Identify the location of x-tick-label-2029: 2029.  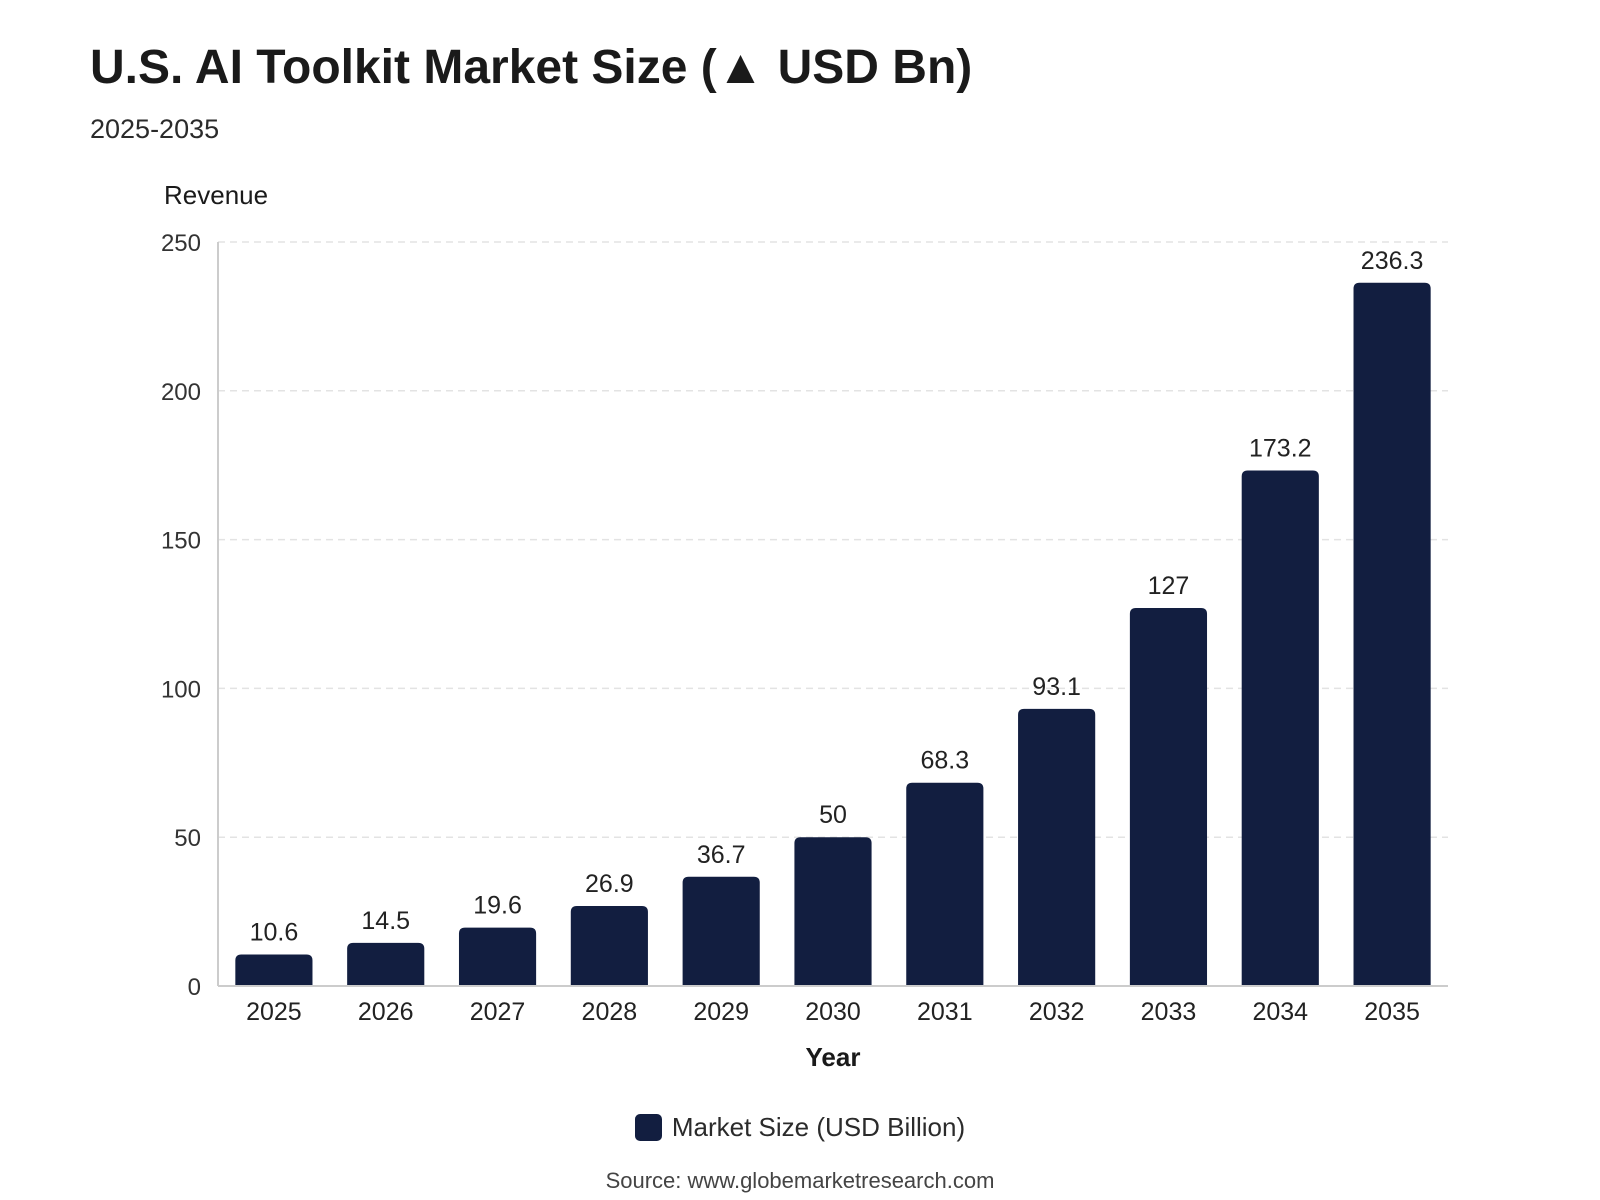
(721, 1012).